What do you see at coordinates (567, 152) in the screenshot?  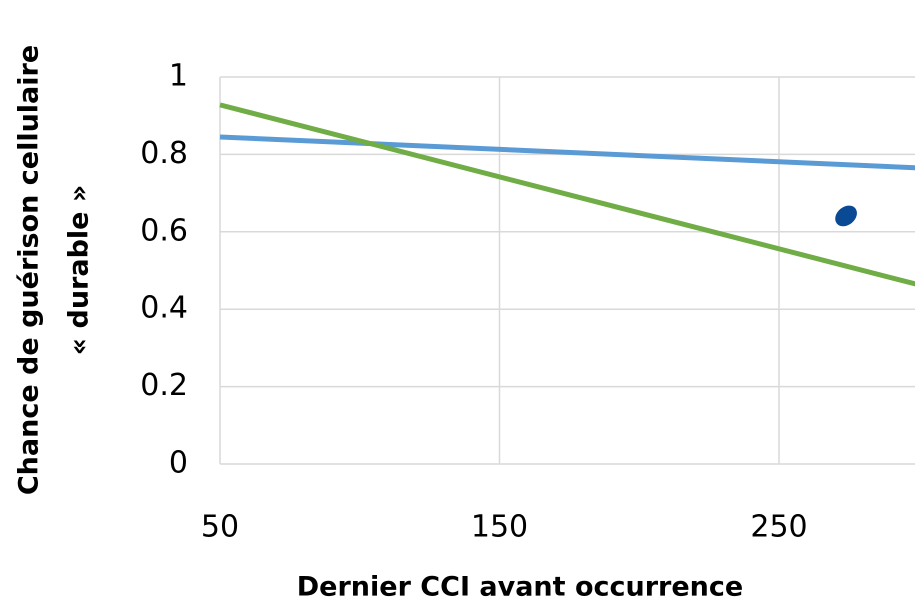 I see `trend-line` at bounding box center [567, 152].